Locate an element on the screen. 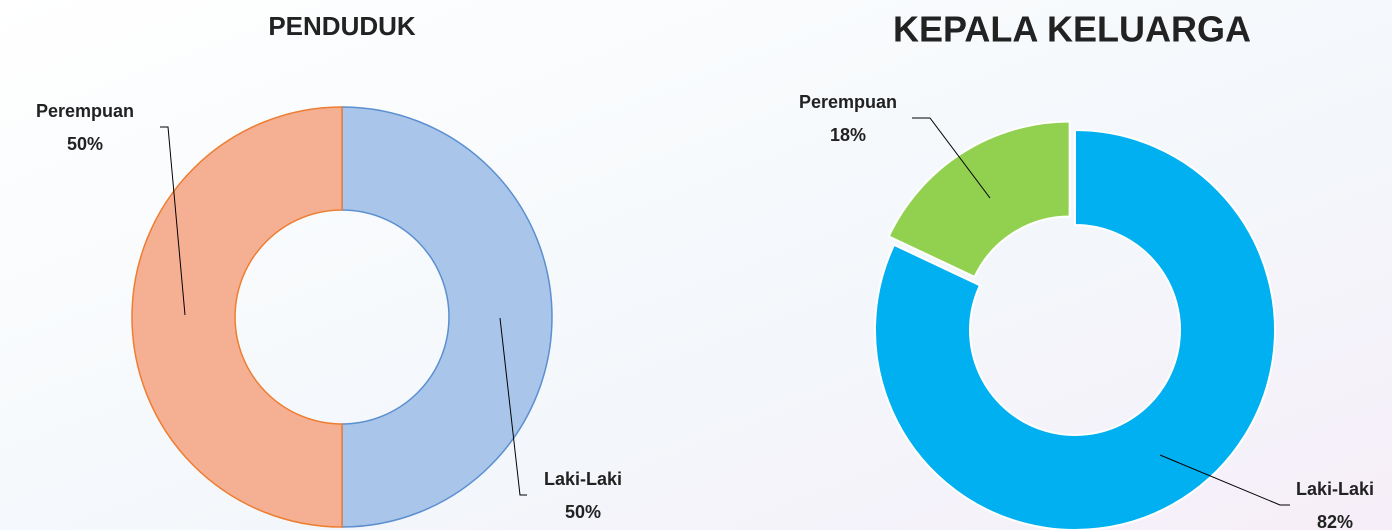  slice-value-label: 82% is located at coordinates (1335, 521).